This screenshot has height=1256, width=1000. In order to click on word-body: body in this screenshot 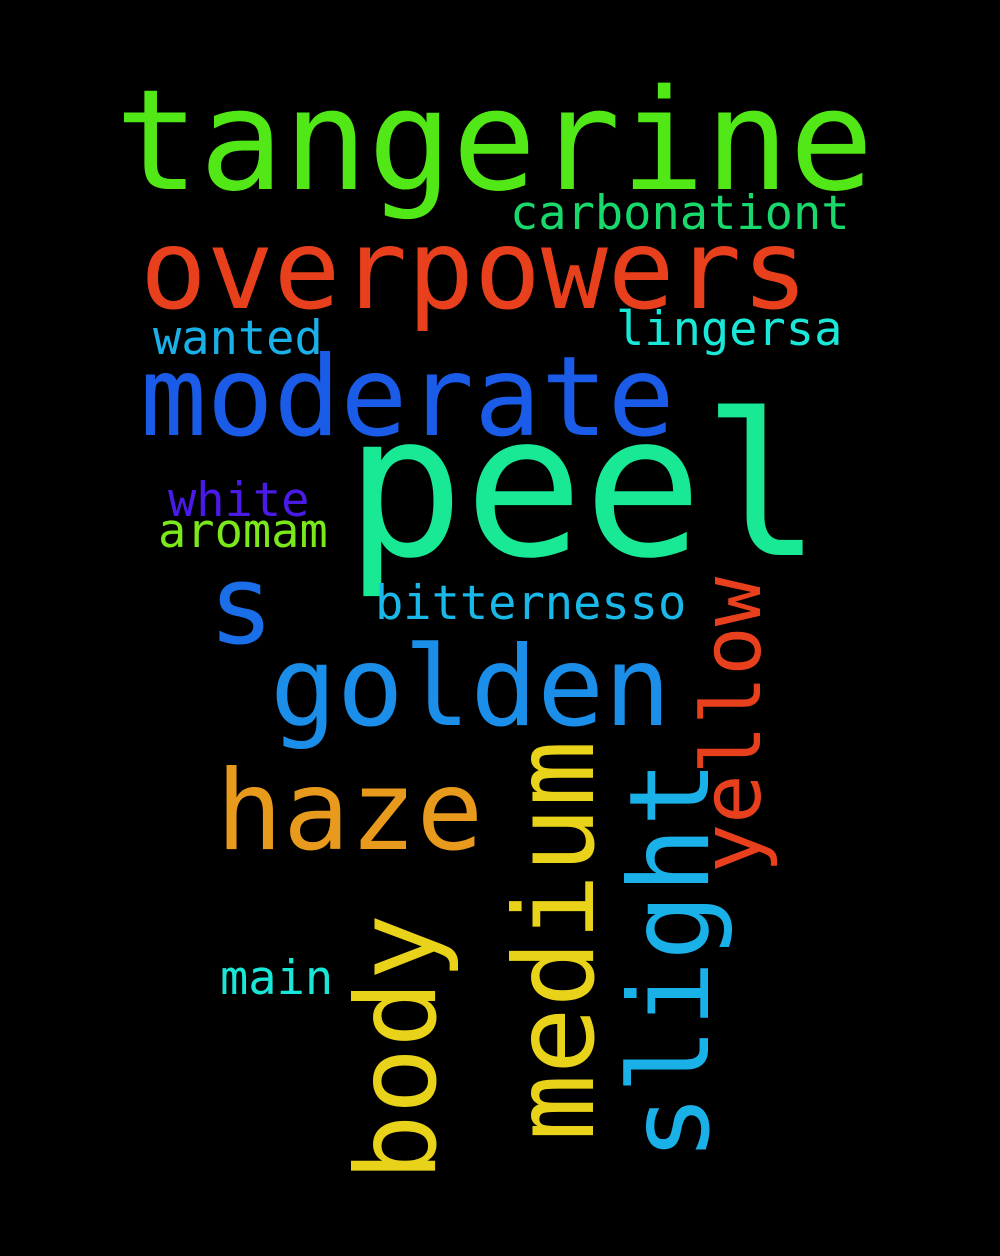, I will do `click(398, 1047)`.